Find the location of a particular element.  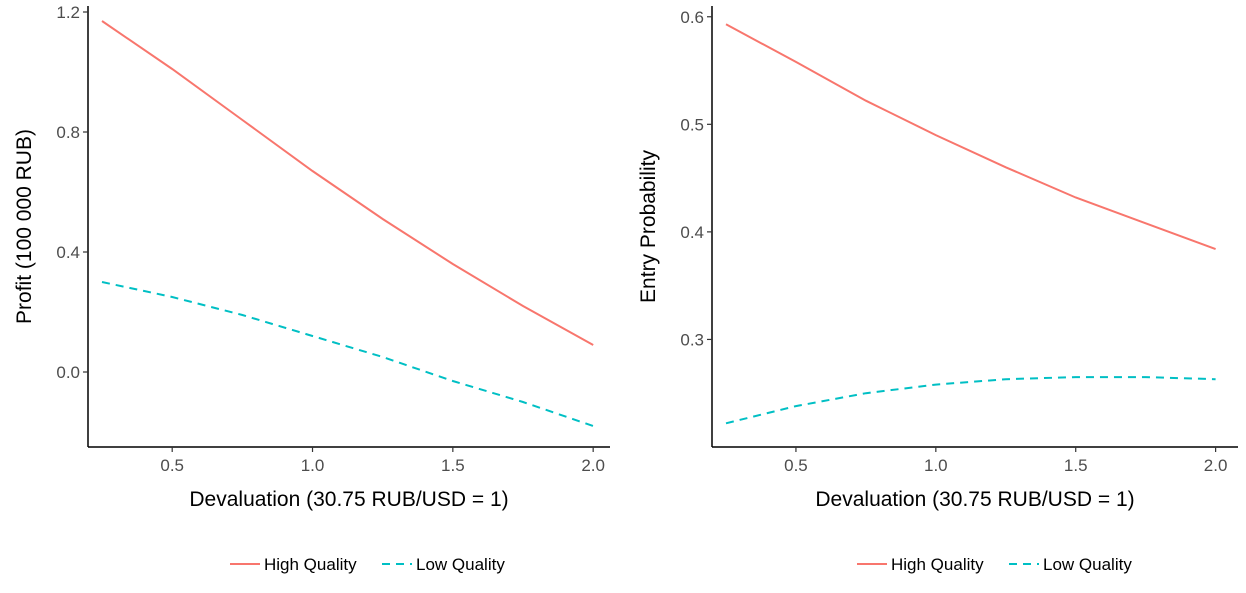

y-tick-label: 0.0 is located at coordinates (68, 372).